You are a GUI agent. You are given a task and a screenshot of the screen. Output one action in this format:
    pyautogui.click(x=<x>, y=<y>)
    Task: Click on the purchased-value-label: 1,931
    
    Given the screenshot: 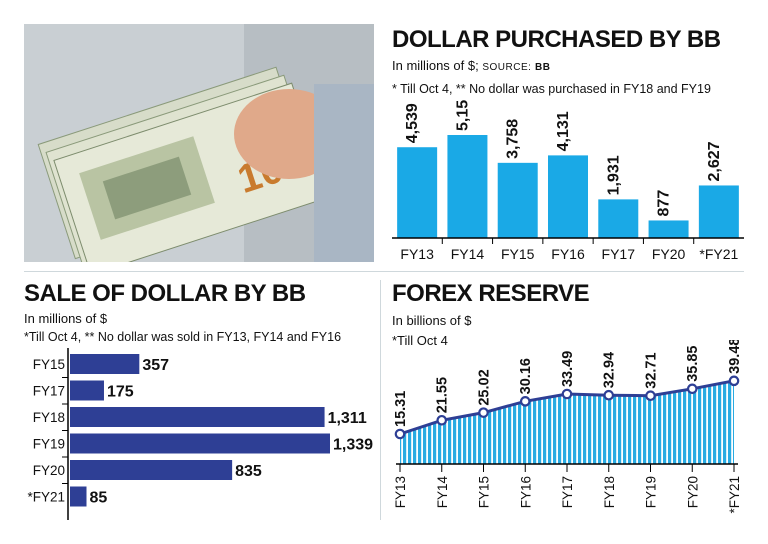 What is the action you would take?
    pyautogui.click(x=613, y=175)
    